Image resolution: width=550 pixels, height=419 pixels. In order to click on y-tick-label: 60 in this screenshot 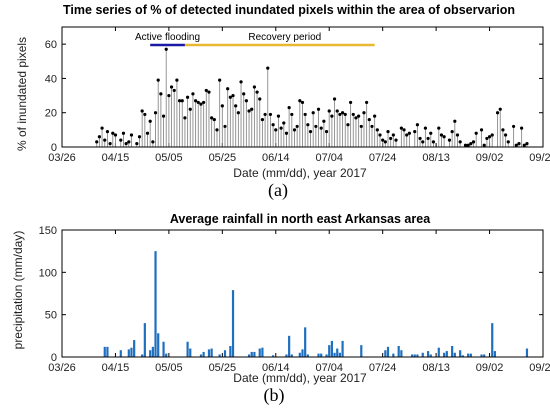, I will do `click(51, 45)`.